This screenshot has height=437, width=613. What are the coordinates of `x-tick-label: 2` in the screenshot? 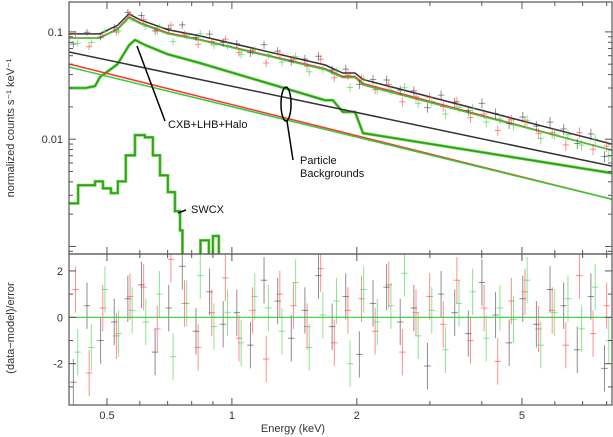 It's located at (357, 416).